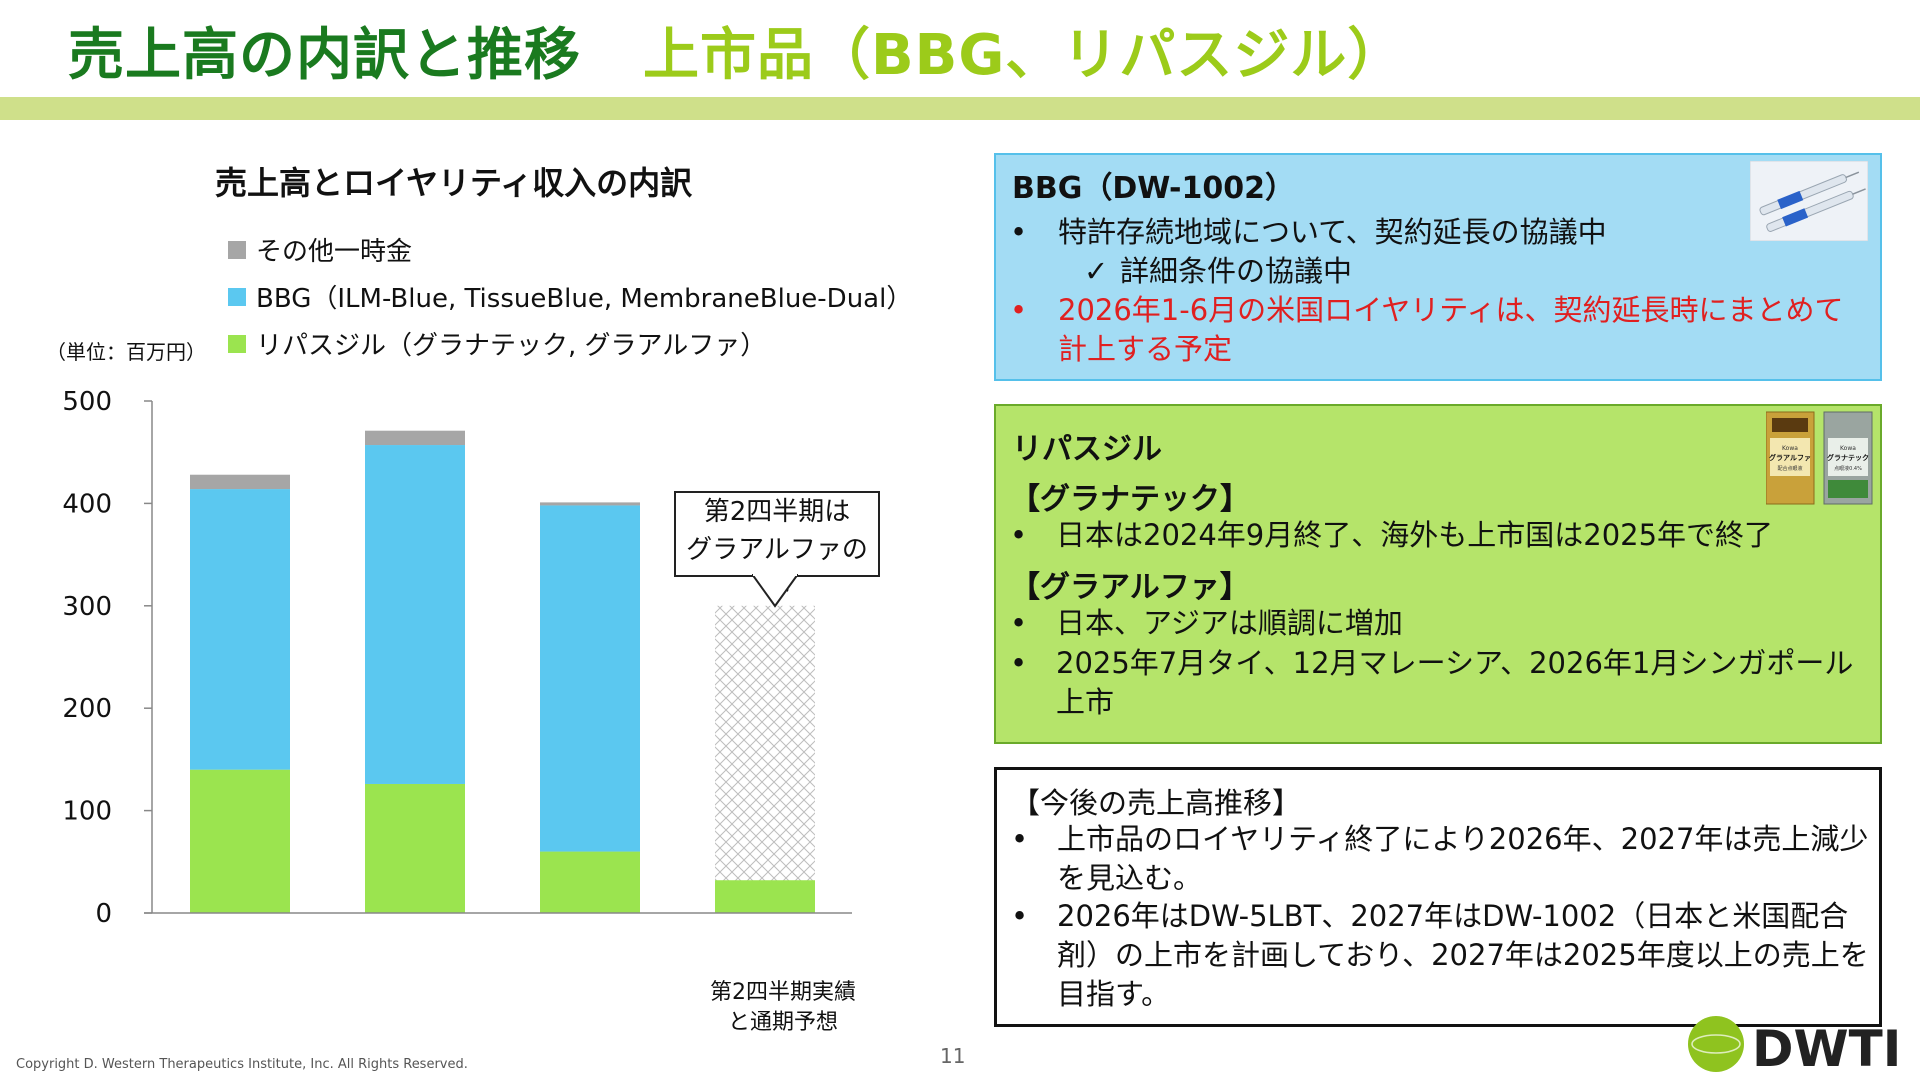 Image resolution: width=1920 pixels, height=1080 pixels. Describe the element at coordinates (590, 504) in the screenshot. I see `bar-other-2025` at that location.